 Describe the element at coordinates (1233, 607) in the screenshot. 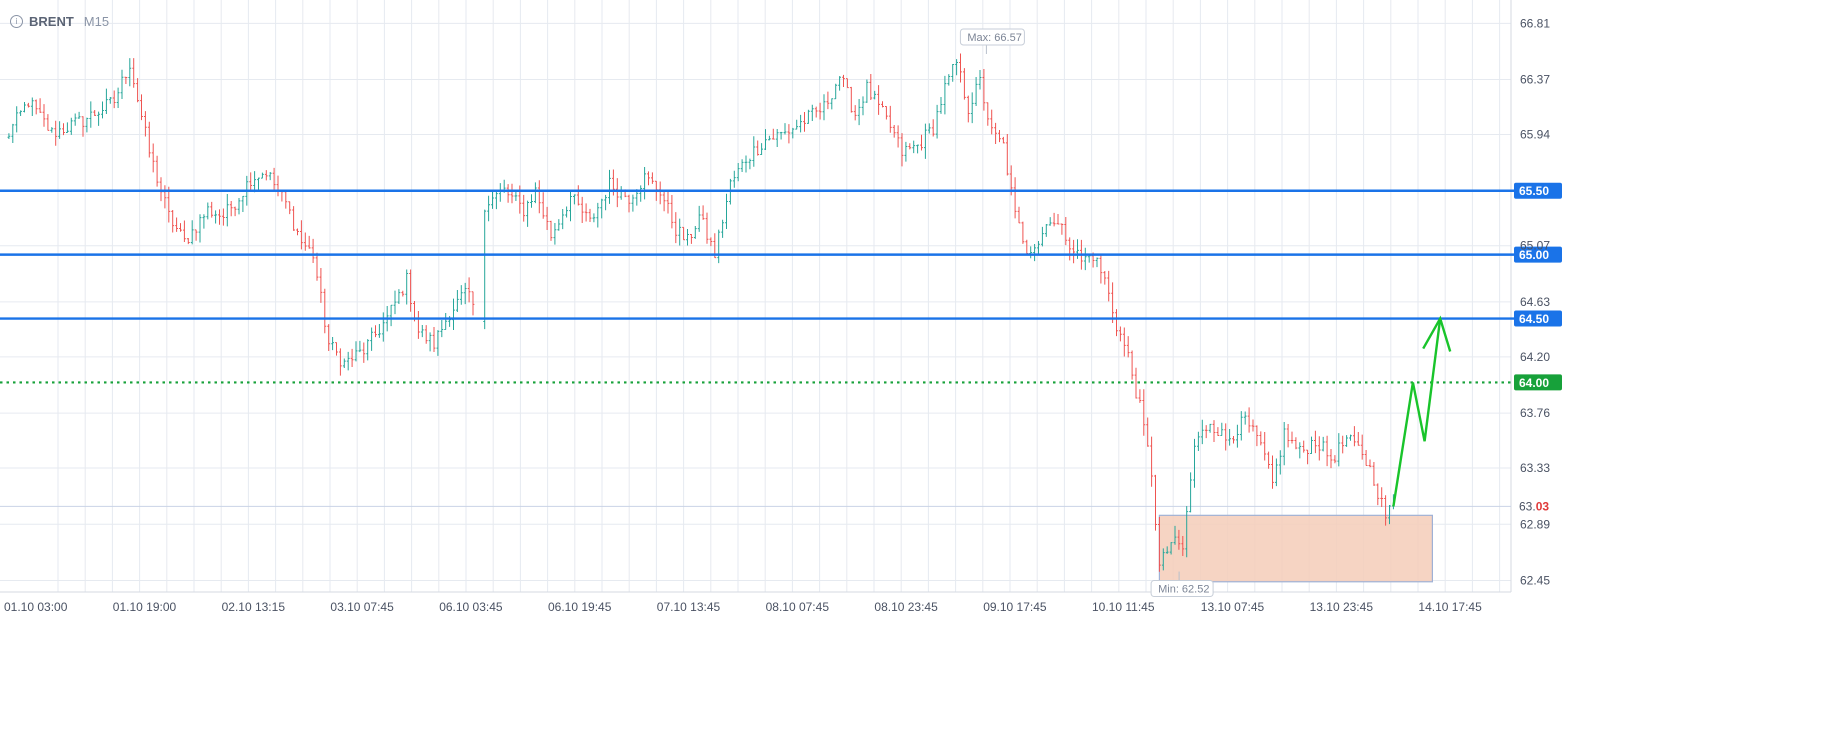

I see `x-tick-label: 13.10 07:45` at that location.